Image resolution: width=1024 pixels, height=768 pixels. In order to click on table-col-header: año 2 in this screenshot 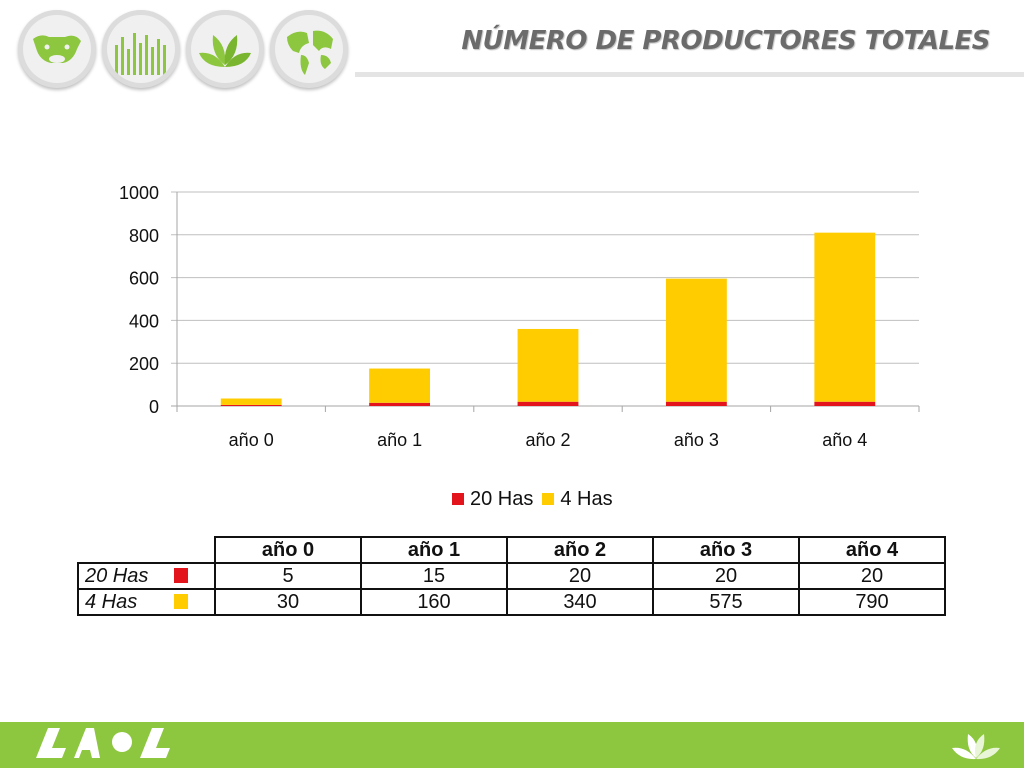, I will do `click(580, 550)`.